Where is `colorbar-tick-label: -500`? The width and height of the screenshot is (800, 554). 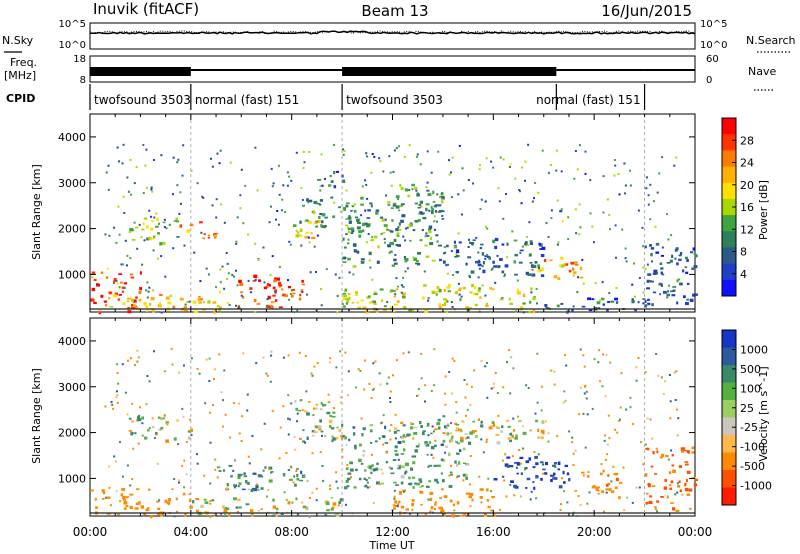 colorbar-tick-label: -500 is located at coordinates (752, 466).